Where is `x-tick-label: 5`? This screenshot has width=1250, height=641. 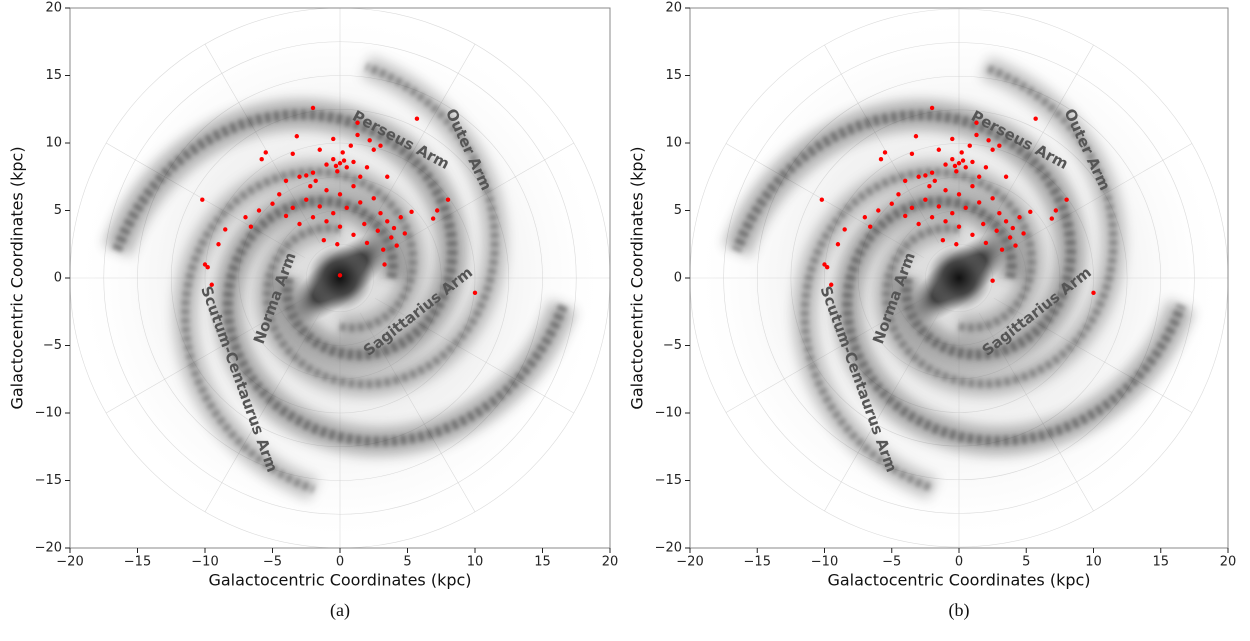
x-tick-label: 5 is located at coordinates (407, 562).